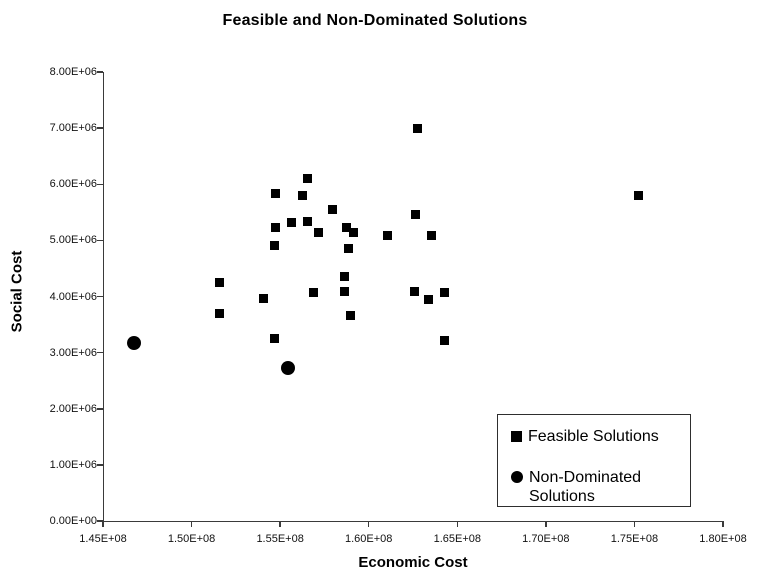 The image size is (761, 579). Describe the element at coordinates (73, 521) in the screenshot. I see `y-tick-label: 0.00E+00` at that location.